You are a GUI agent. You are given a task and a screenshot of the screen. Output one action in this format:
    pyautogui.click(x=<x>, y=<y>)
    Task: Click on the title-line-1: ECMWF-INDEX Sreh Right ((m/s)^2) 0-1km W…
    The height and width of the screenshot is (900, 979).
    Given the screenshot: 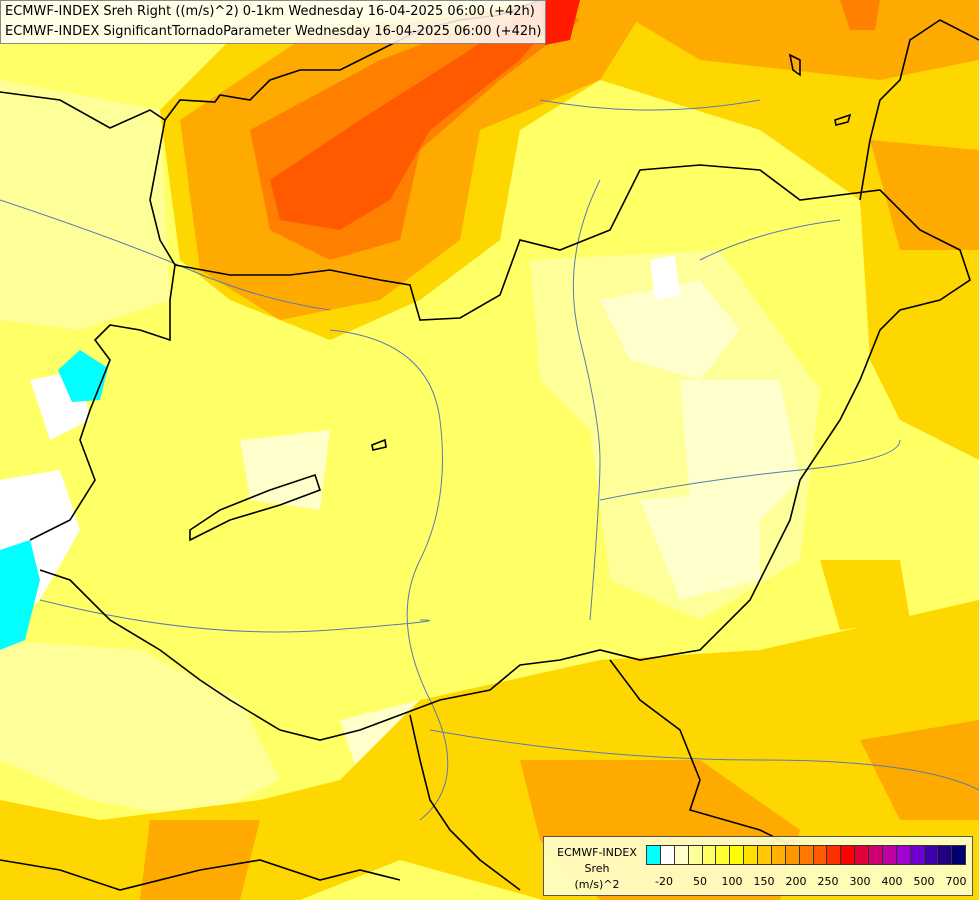 What is the action you would take?
    pyautogui.click(x=270, y=11)
    